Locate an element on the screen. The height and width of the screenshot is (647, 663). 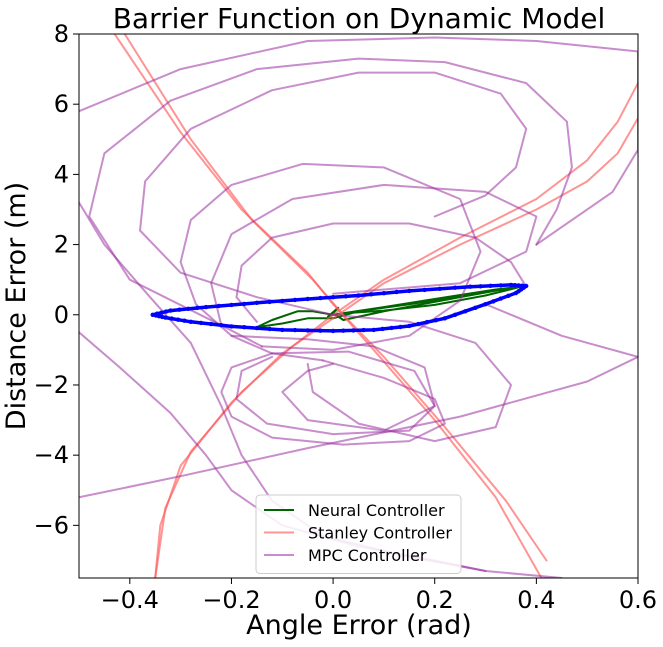
y-tick-label: 6 is located at coordinates (61, 104).